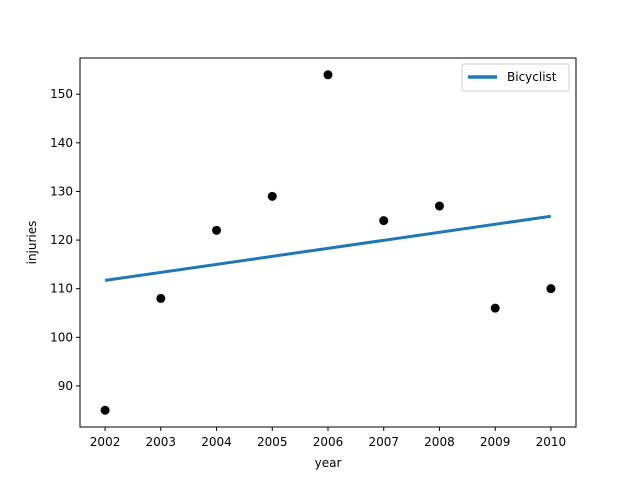 This screenshot has width=640, height=480. What do you see at coordinates (272, 442) in the screenshot?
I see `x-tick-label: 2005` at bounding box center [272, 442].